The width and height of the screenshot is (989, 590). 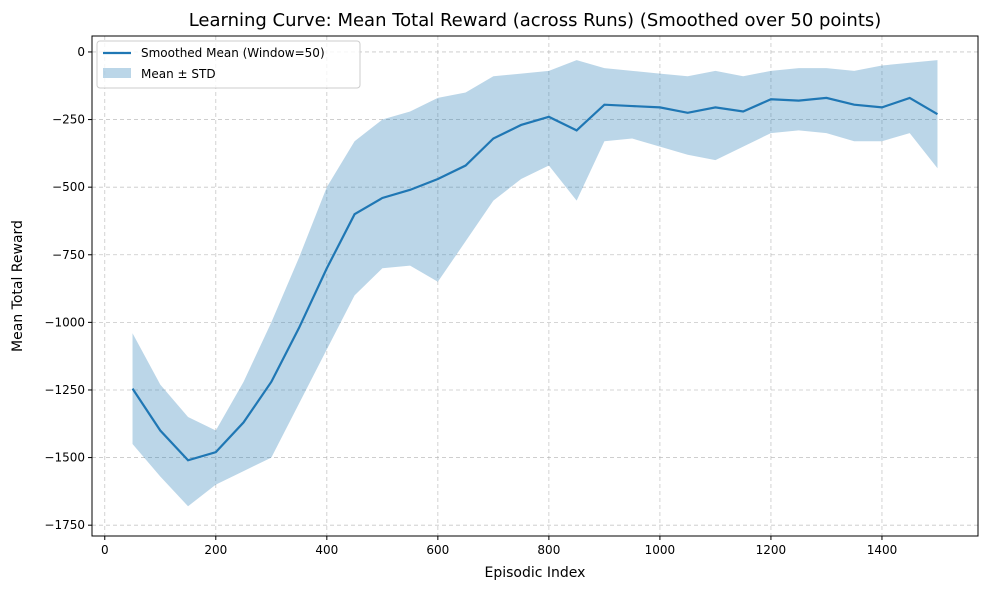 What do you see at coordinates (117, 73) in the screenshot?
I see `legend-swatch` at bounding box center [117, 73].